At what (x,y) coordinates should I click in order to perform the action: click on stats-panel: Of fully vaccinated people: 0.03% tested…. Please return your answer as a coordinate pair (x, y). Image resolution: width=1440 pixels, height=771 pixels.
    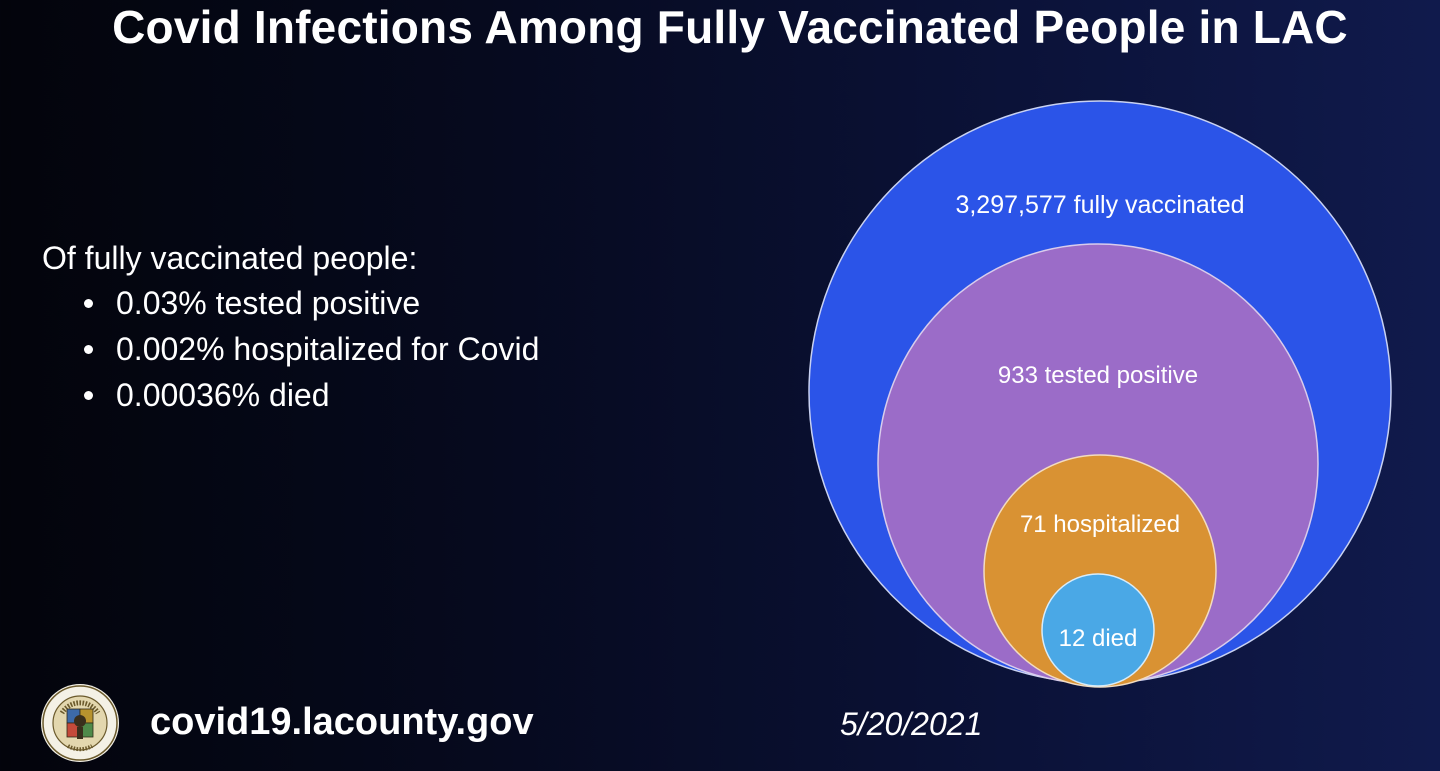
    Looking at the image, I should click on (362, 327).